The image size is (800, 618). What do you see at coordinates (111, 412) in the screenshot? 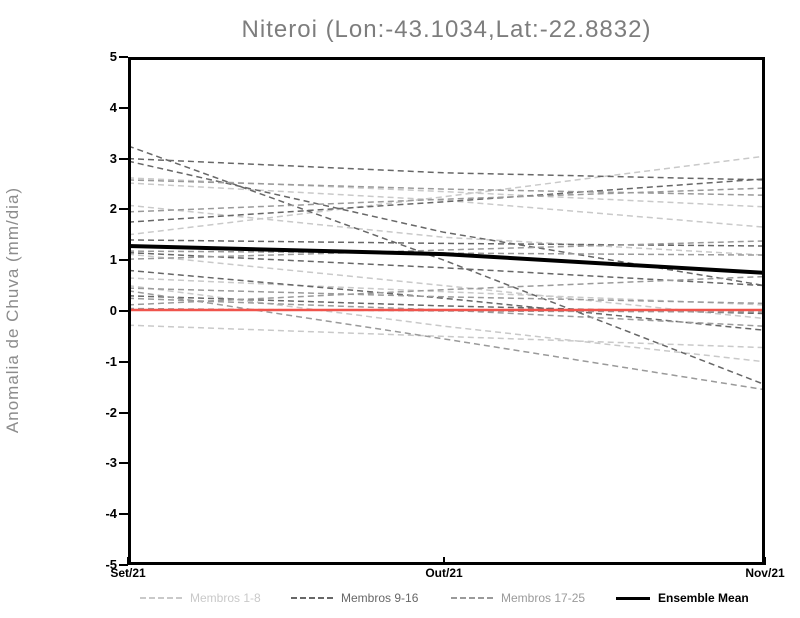
I see `y-tick-label: -2` at bounding box center [111, 412].